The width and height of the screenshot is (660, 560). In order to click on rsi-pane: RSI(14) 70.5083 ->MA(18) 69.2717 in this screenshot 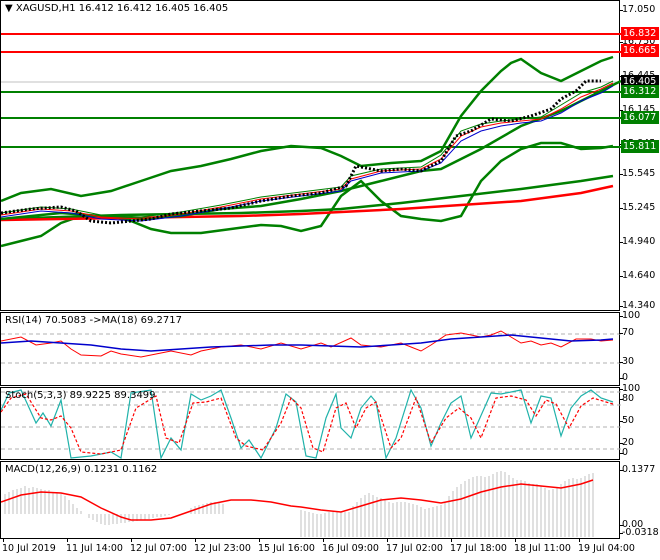, I will do `click(310, 349)`.